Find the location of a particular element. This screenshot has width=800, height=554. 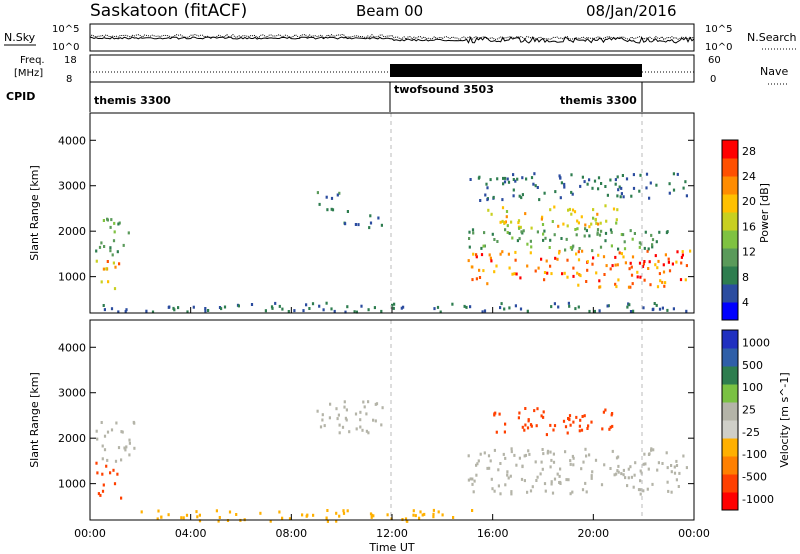

colorbar-frame is located at coordinates (730, 230).